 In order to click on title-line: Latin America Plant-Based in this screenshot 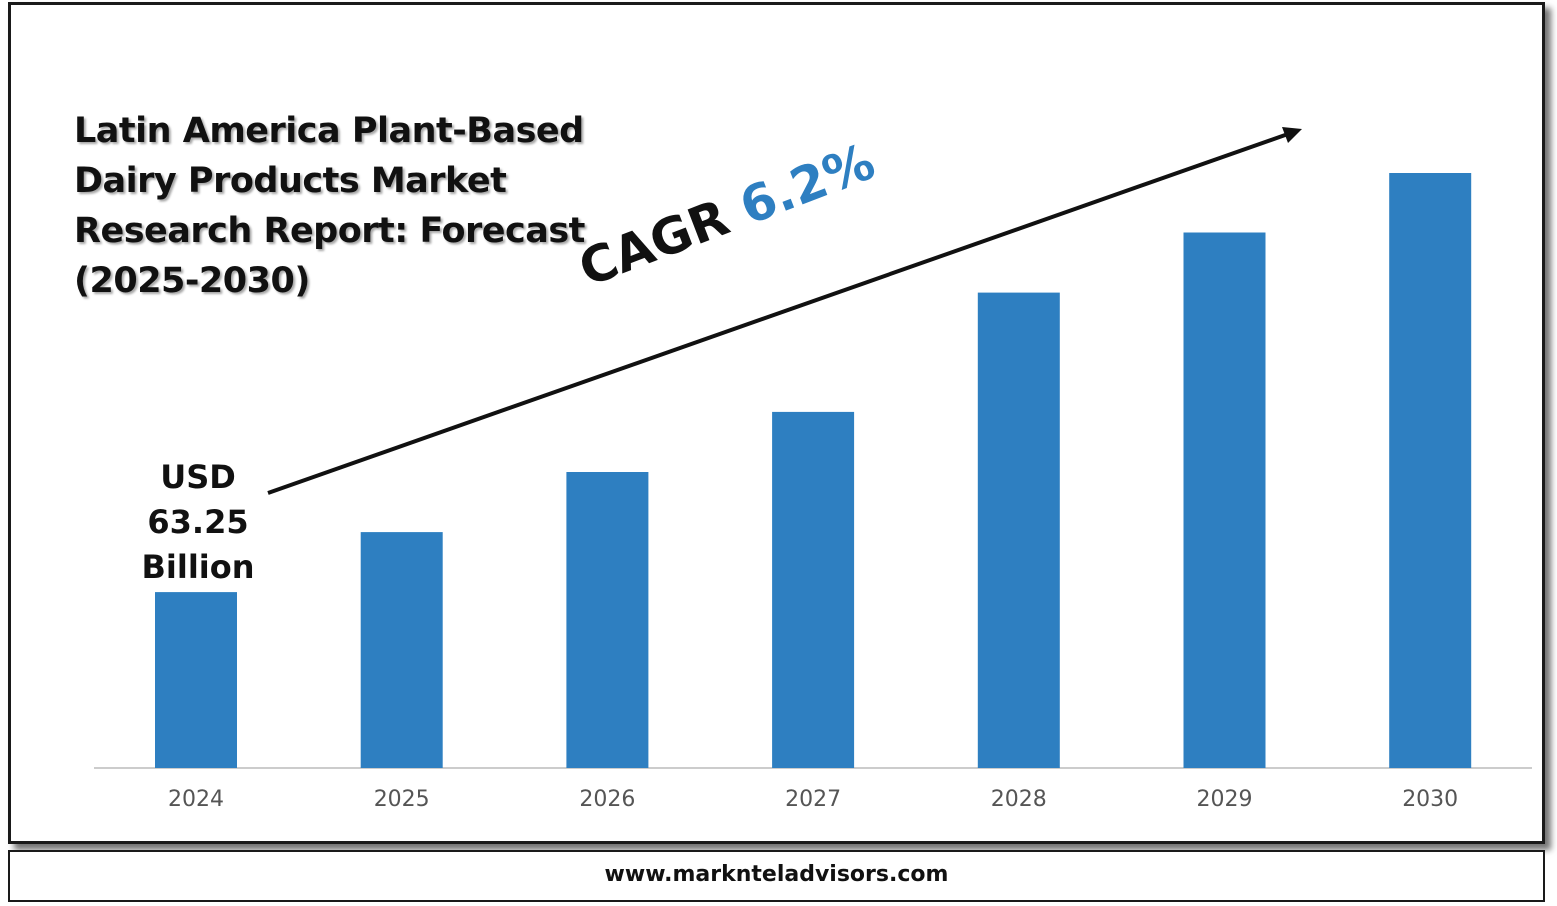, I will do `click(329, 131)`.